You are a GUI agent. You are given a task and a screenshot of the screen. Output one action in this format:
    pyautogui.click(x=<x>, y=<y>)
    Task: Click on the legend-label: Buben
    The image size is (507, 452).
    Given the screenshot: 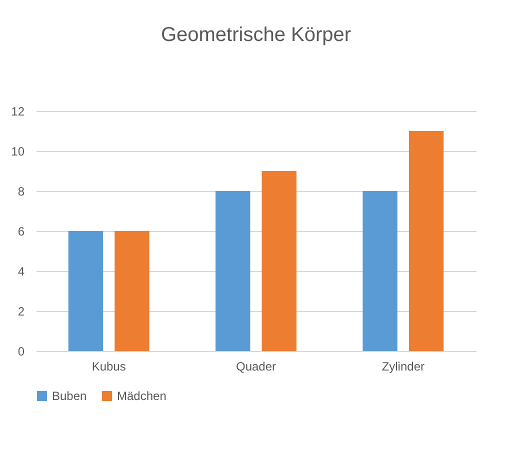 What is the action you would take?
    pyautogui.click(x=69, y=396)
    